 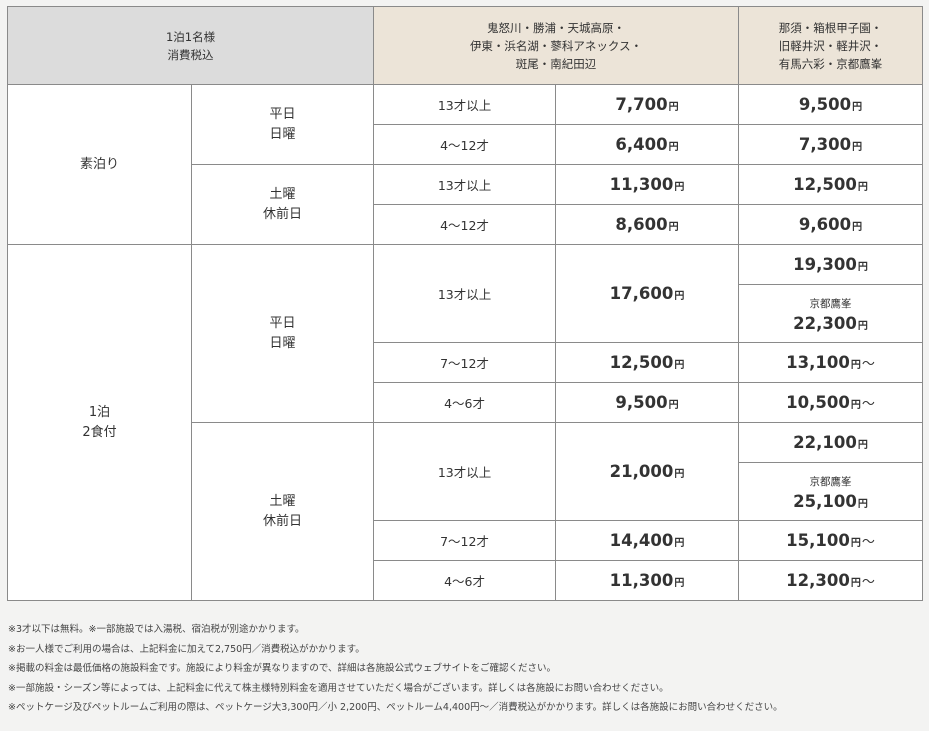 What do you see at coordinates (825, 442) in the screenshot?
I see `price-amount: 22,100` at bounding box center [825, 442].